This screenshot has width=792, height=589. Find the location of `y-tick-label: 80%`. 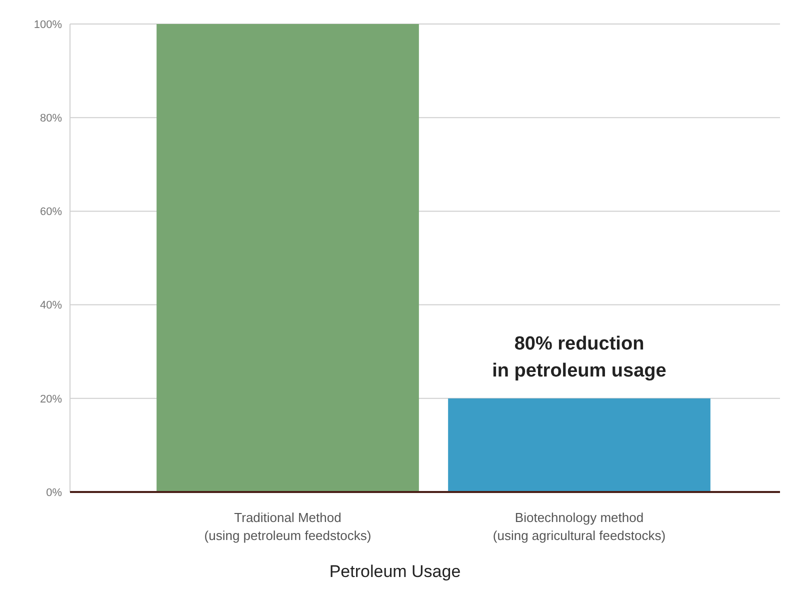

y-tick-label: 80% is located at coordinates (51, 118).